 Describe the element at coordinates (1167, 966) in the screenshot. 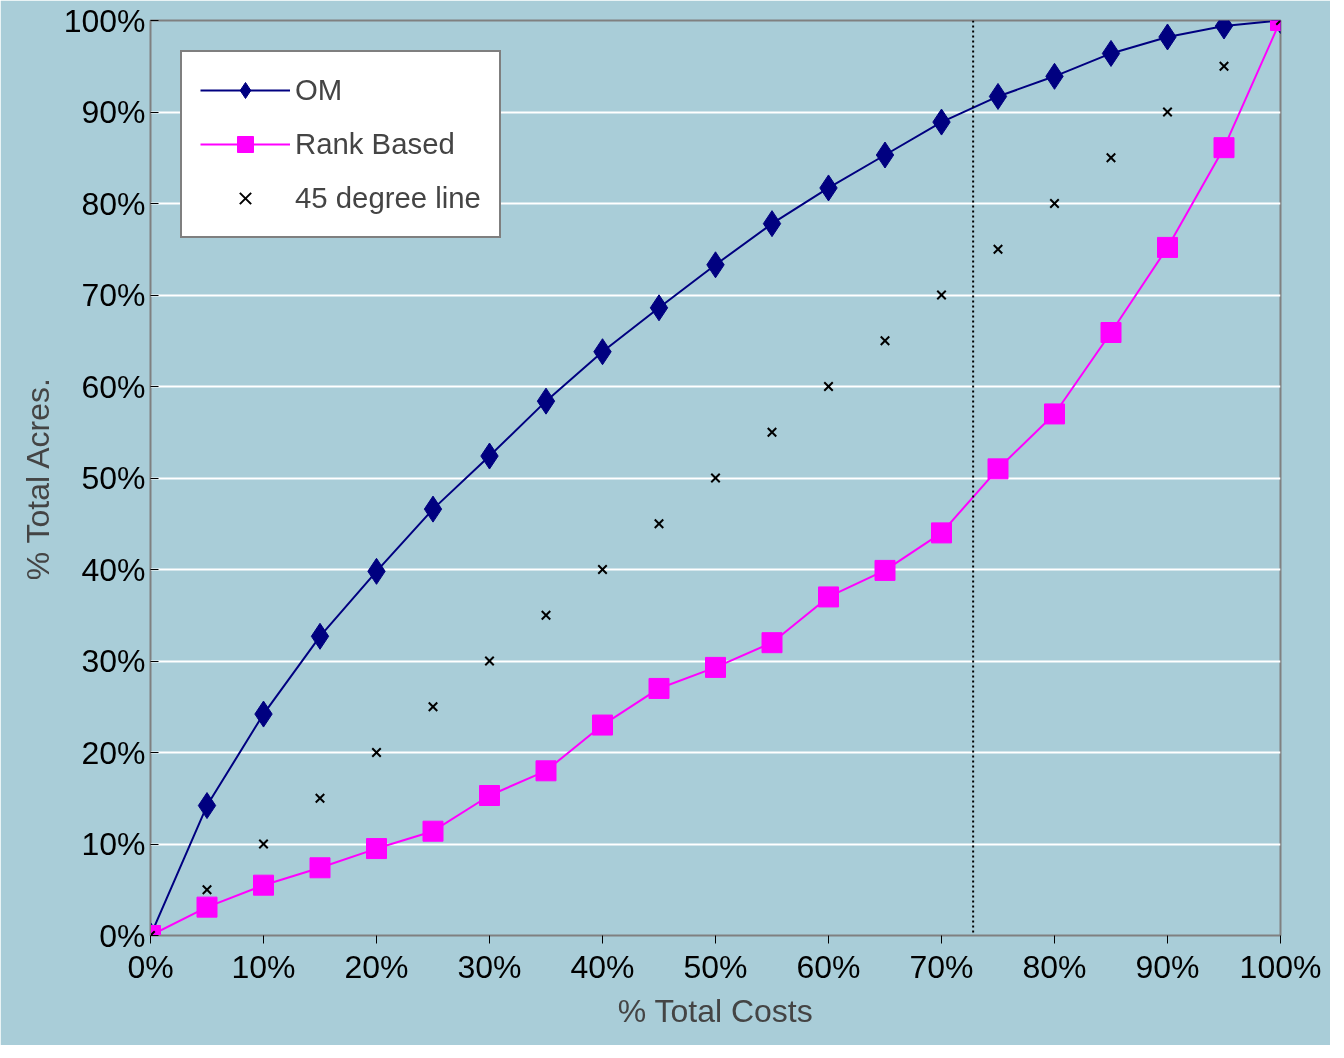

I see `x-tick-label: 90%` at that location.